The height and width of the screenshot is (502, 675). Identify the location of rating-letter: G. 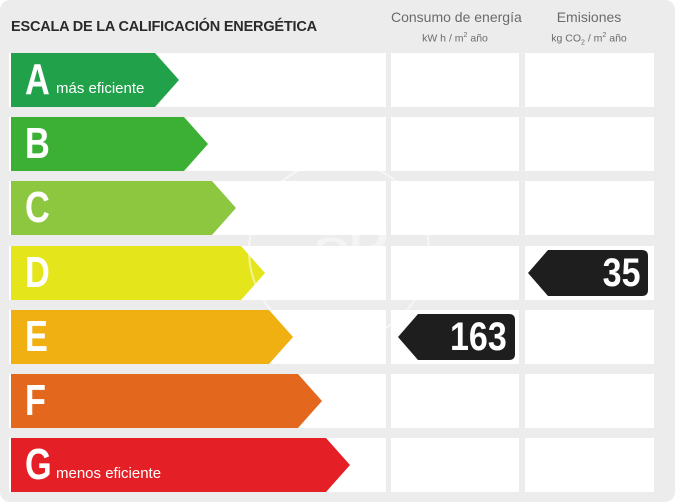
(38, 464).